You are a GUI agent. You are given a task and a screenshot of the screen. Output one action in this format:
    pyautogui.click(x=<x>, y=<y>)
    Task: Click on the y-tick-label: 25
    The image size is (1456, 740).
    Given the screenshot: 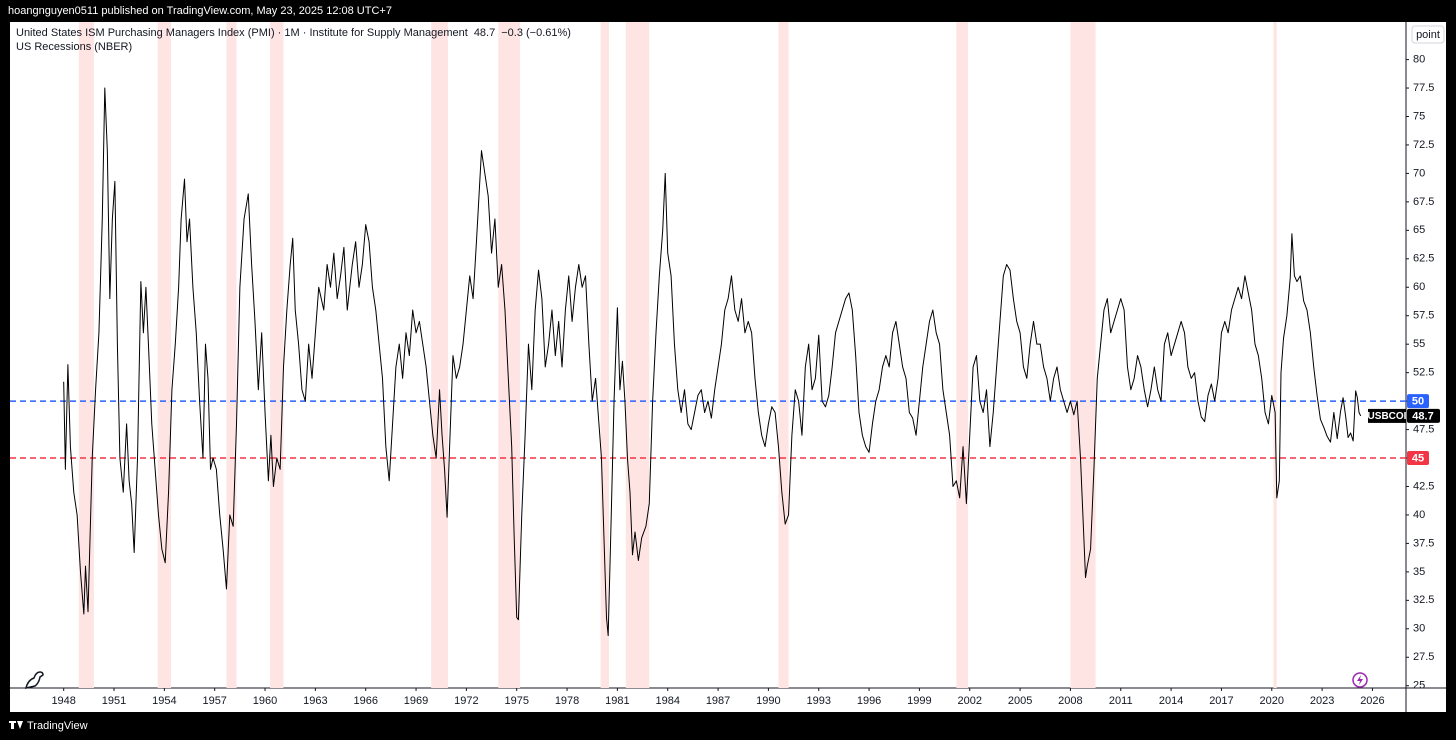 What is the action you would take?
    pyautogui.click(x=1419, y=686)
    